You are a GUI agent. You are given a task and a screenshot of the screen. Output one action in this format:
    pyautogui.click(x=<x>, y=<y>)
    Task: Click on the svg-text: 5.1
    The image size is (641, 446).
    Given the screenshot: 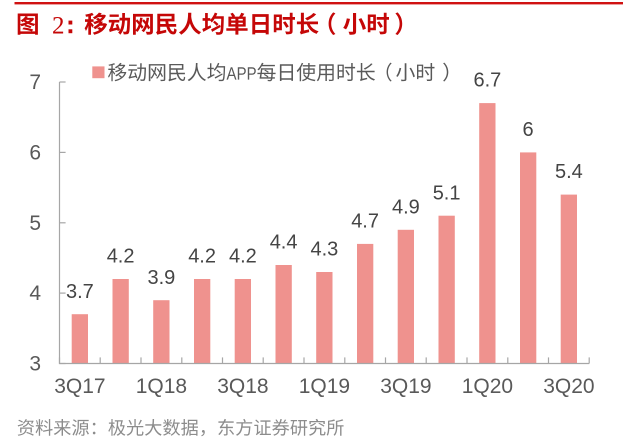 What is the action you would take?
    pyautogui.click(x=447, y=193)
    